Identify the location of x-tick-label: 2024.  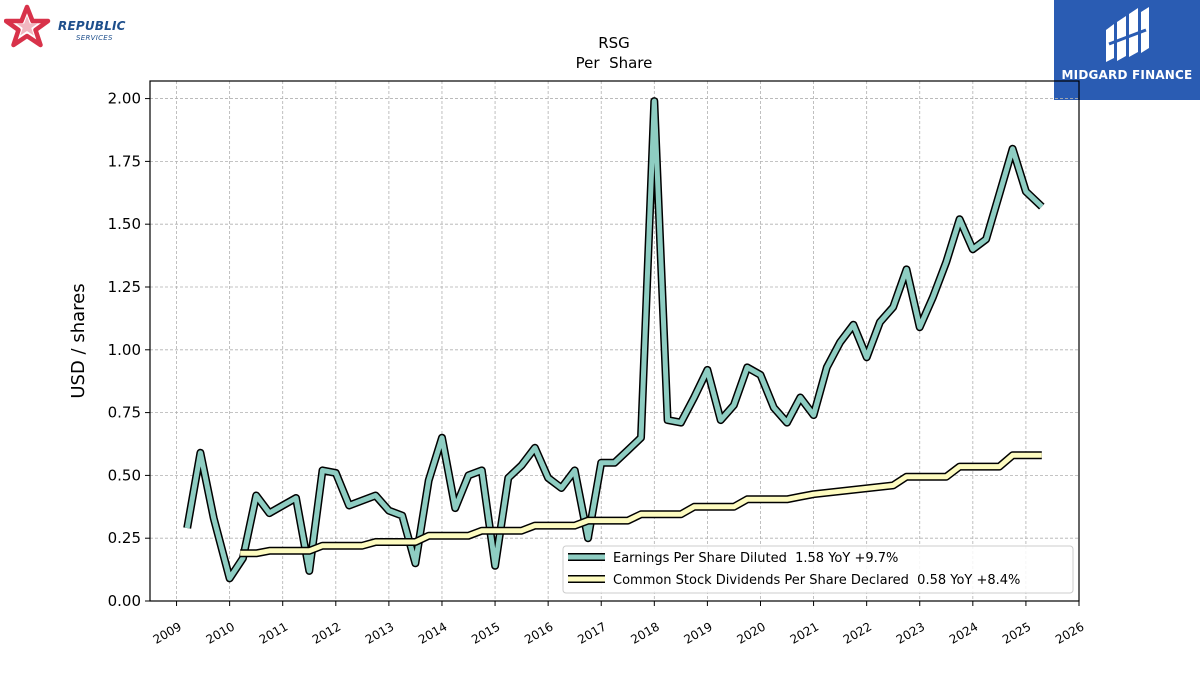
(963, 632).